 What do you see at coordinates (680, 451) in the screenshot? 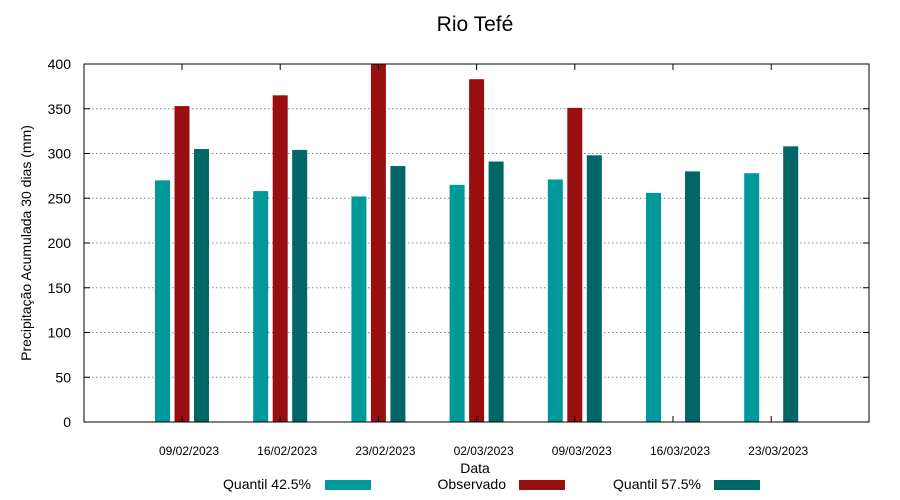
I see `x-tick-label: 16/03/2023` at bounding box center [680, 451].